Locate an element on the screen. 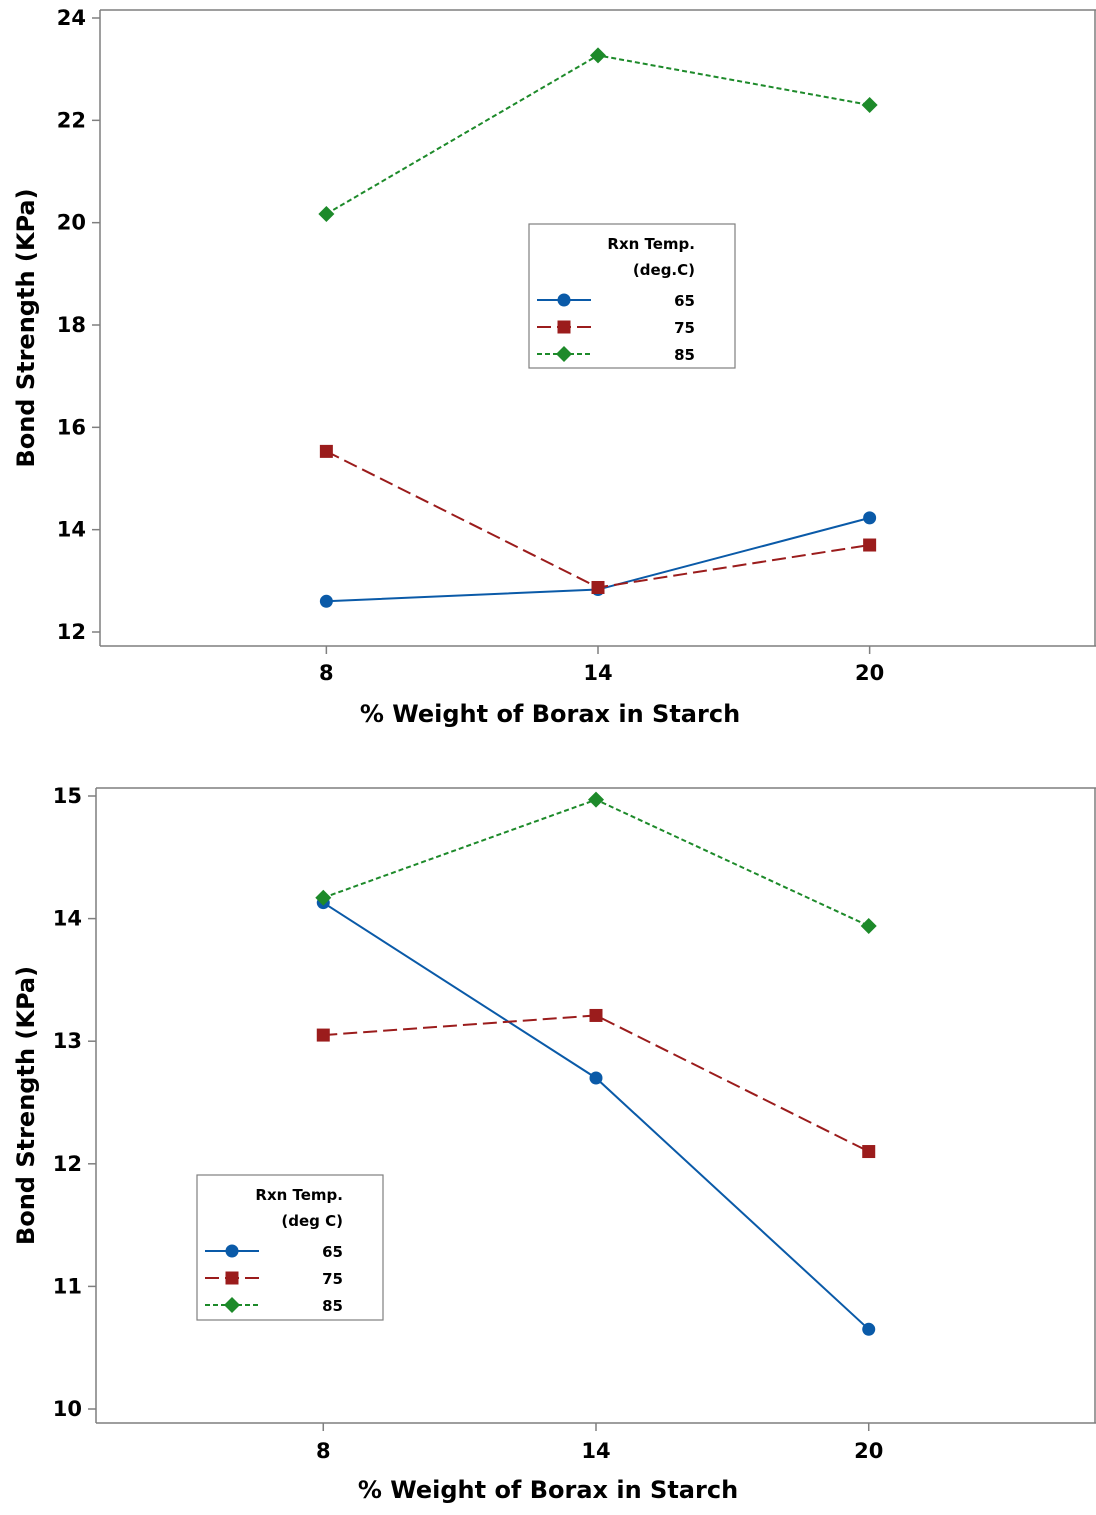  legend: Rxn Temp. (deg.C) 65 75 85 is located at coordinates (632, 296).